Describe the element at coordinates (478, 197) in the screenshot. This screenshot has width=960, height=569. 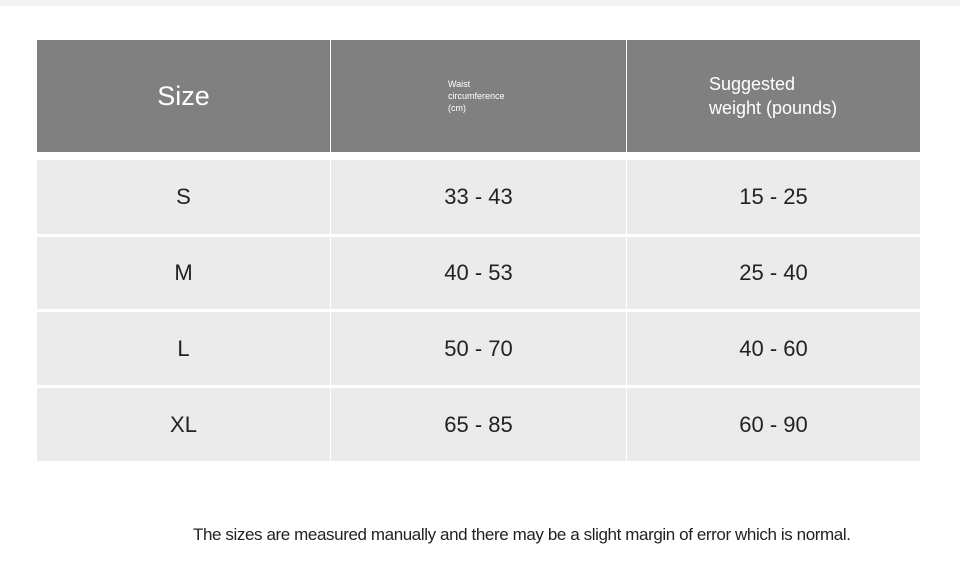
I see `table-cell: 33 - 43` at that location.